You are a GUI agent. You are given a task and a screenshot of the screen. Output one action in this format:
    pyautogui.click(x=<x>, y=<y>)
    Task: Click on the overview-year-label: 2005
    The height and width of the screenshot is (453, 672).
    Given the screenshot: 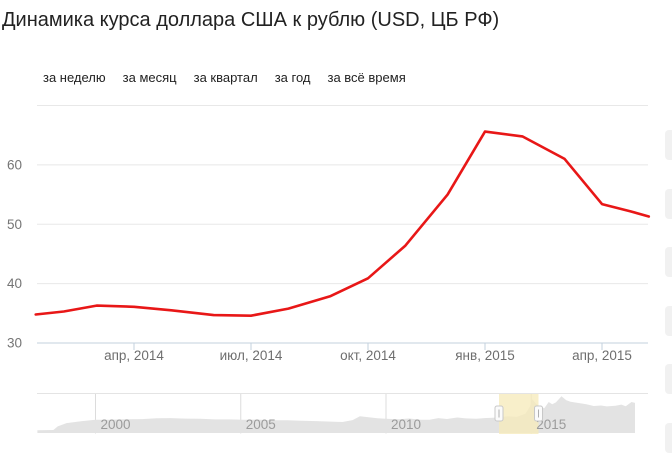 What is the action you would take?
    pyautogui.click(x=261, y=424)
    